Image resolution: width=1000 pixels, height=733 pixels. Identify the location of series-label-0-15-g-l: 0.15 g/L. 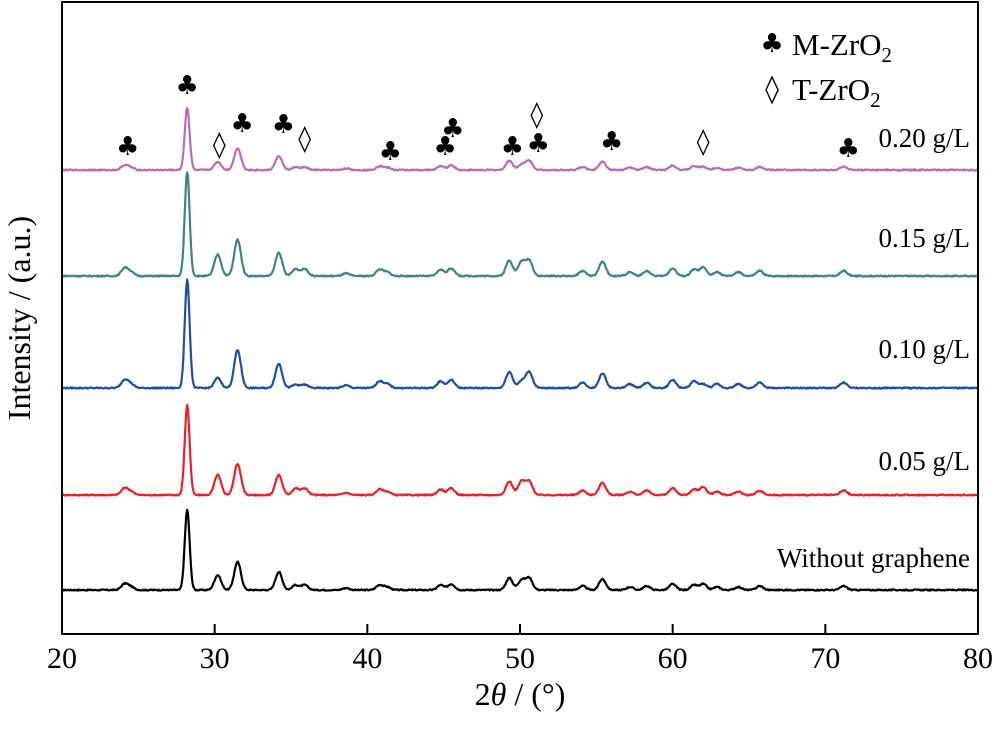
(925, 238).